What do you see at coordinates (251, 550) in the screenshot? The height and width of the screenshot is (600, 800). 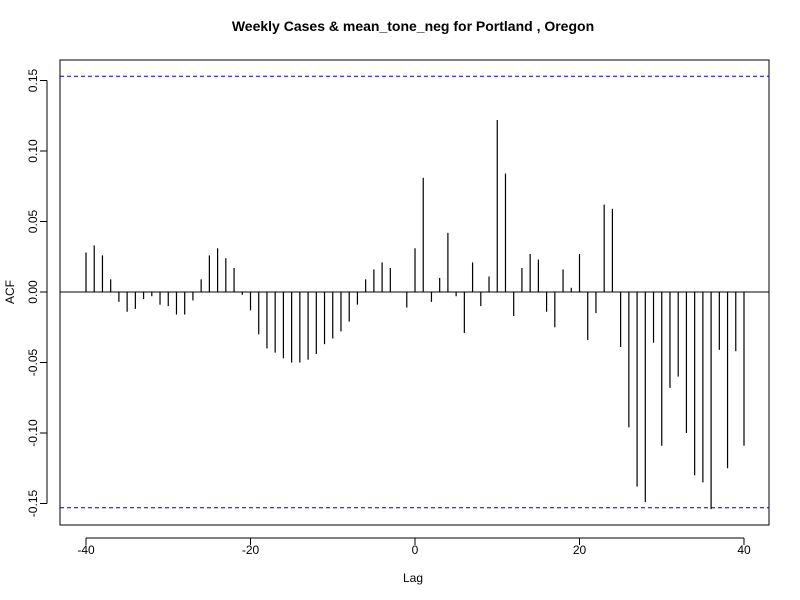 I see `x-tick-label: -20` at bounding box center [251, 550].